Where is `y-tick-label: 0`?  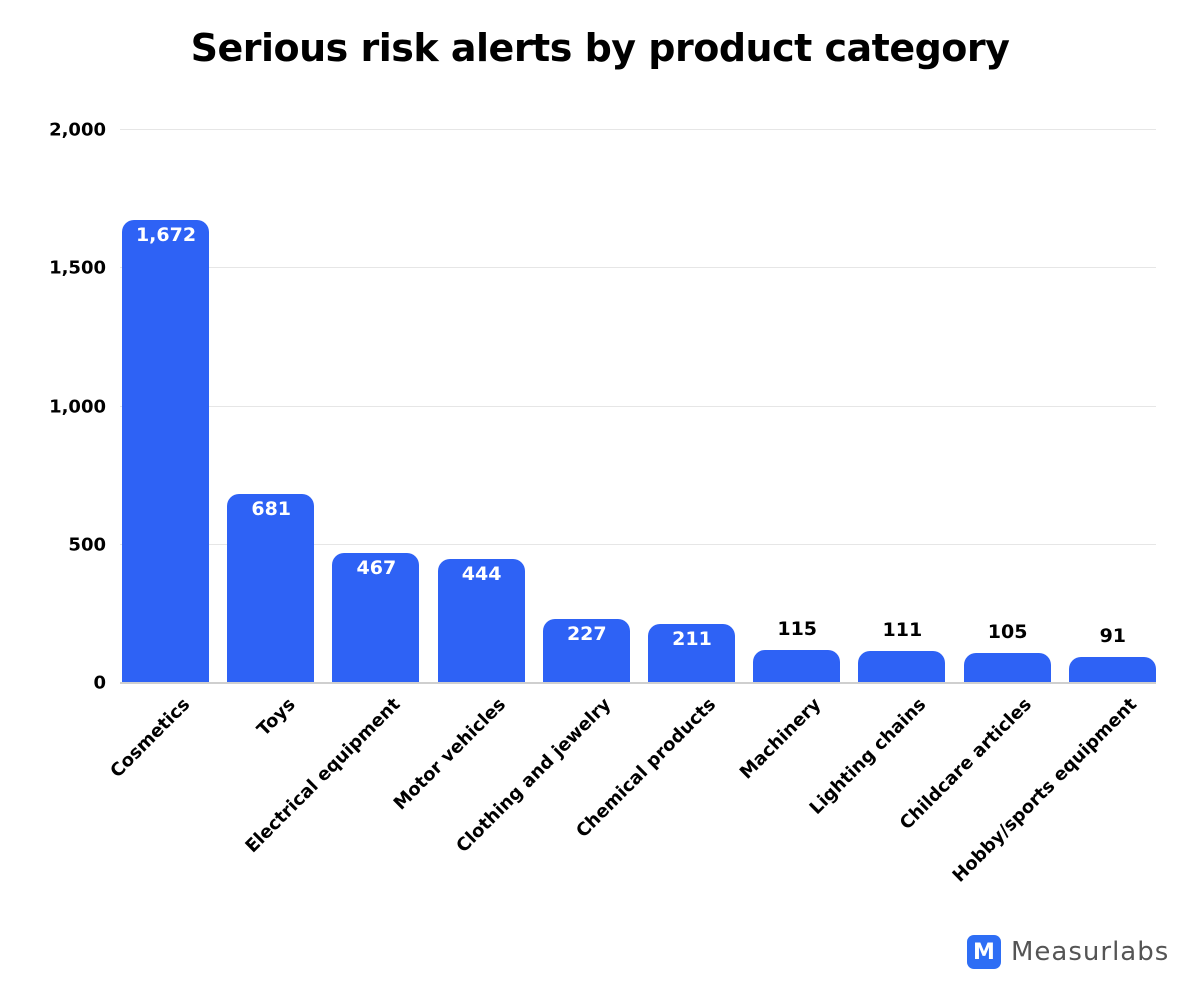 y-tick-label: 0 is located at coordinates (99, 683).